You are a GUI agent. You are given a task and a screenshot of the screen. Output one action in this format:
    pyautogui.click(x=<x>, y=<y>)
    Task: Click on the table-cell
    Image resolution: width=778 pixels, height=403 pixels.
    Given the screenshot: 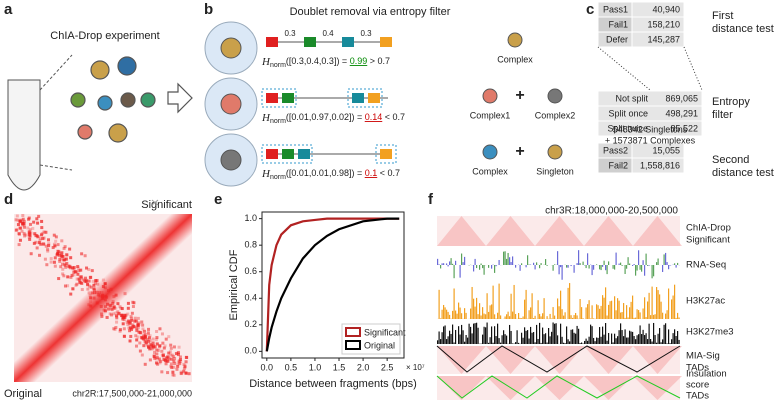 What is the action you would take?
    pyautogui.click(x=615, y=165)
    